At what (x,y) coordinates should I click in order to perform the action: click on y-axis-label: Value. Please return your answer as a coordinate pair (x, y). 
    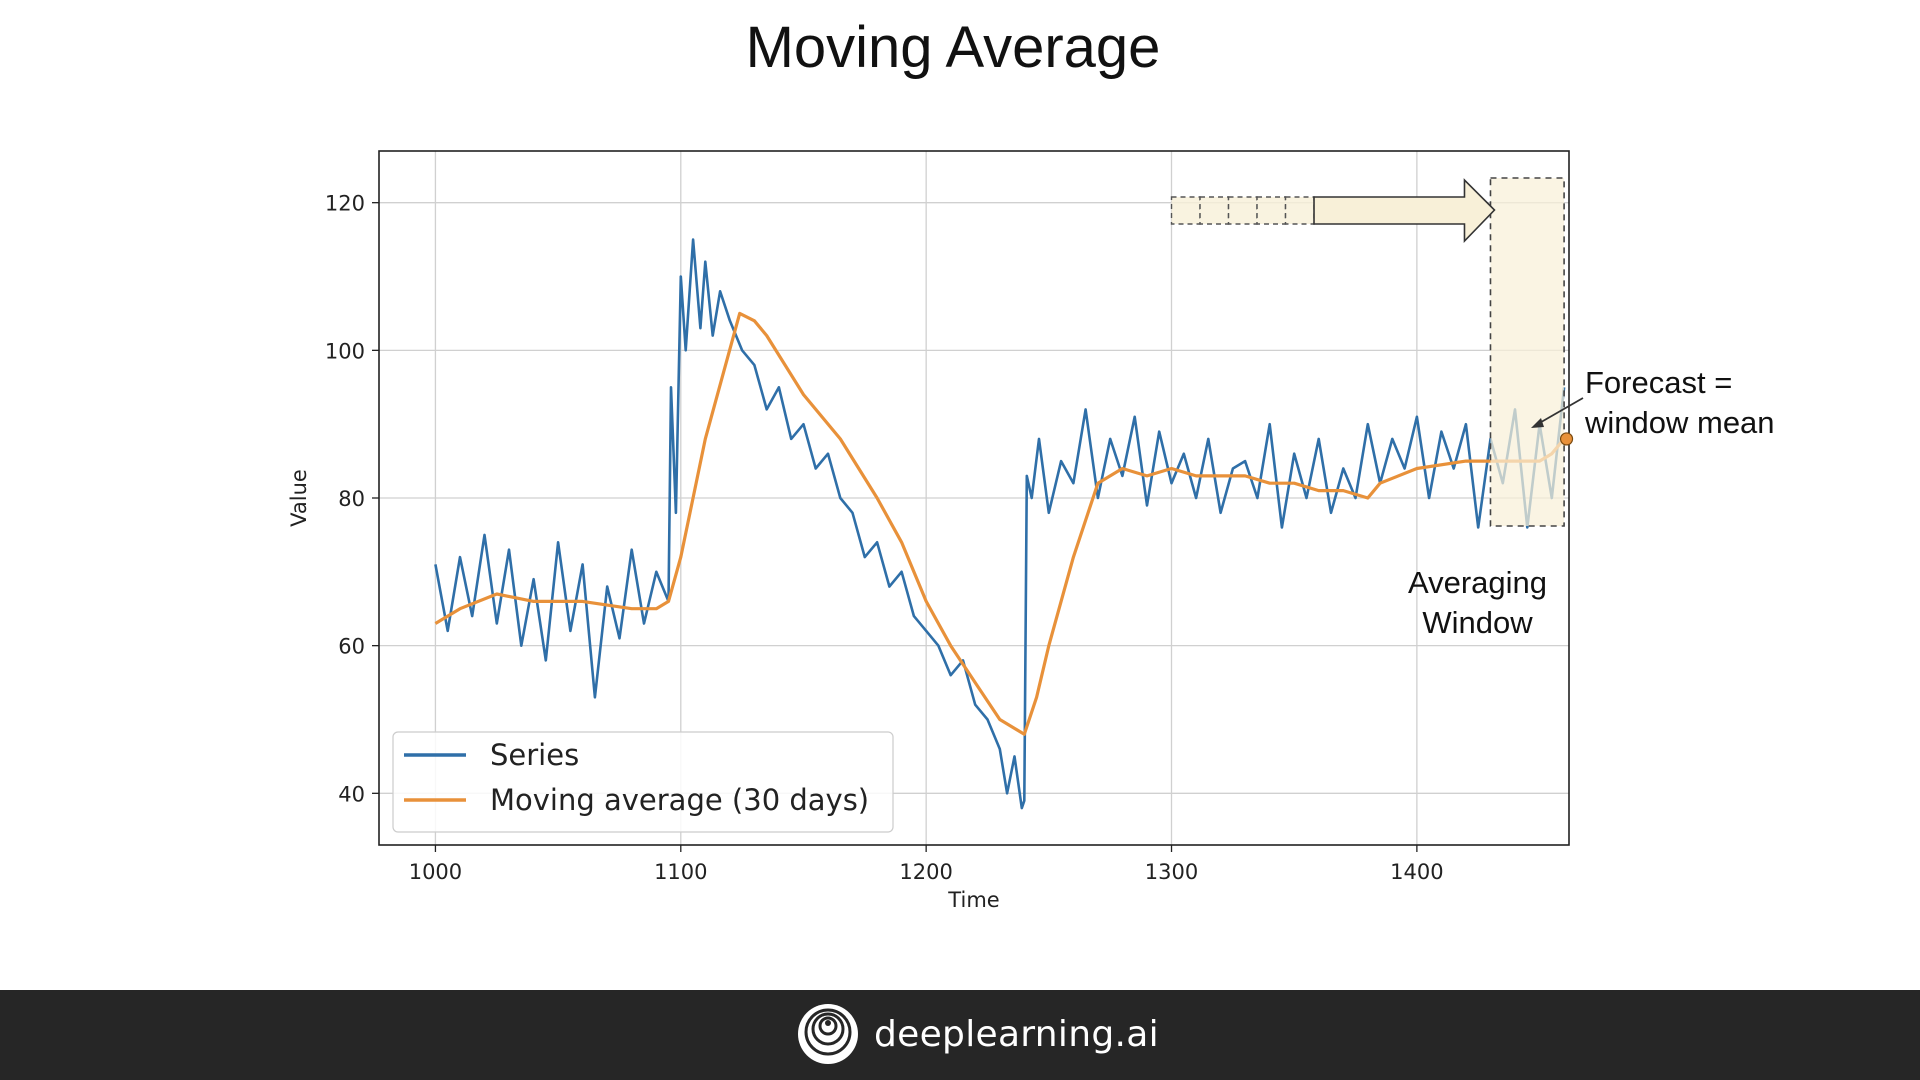
    Looking at the image, I should click on (299, 498).